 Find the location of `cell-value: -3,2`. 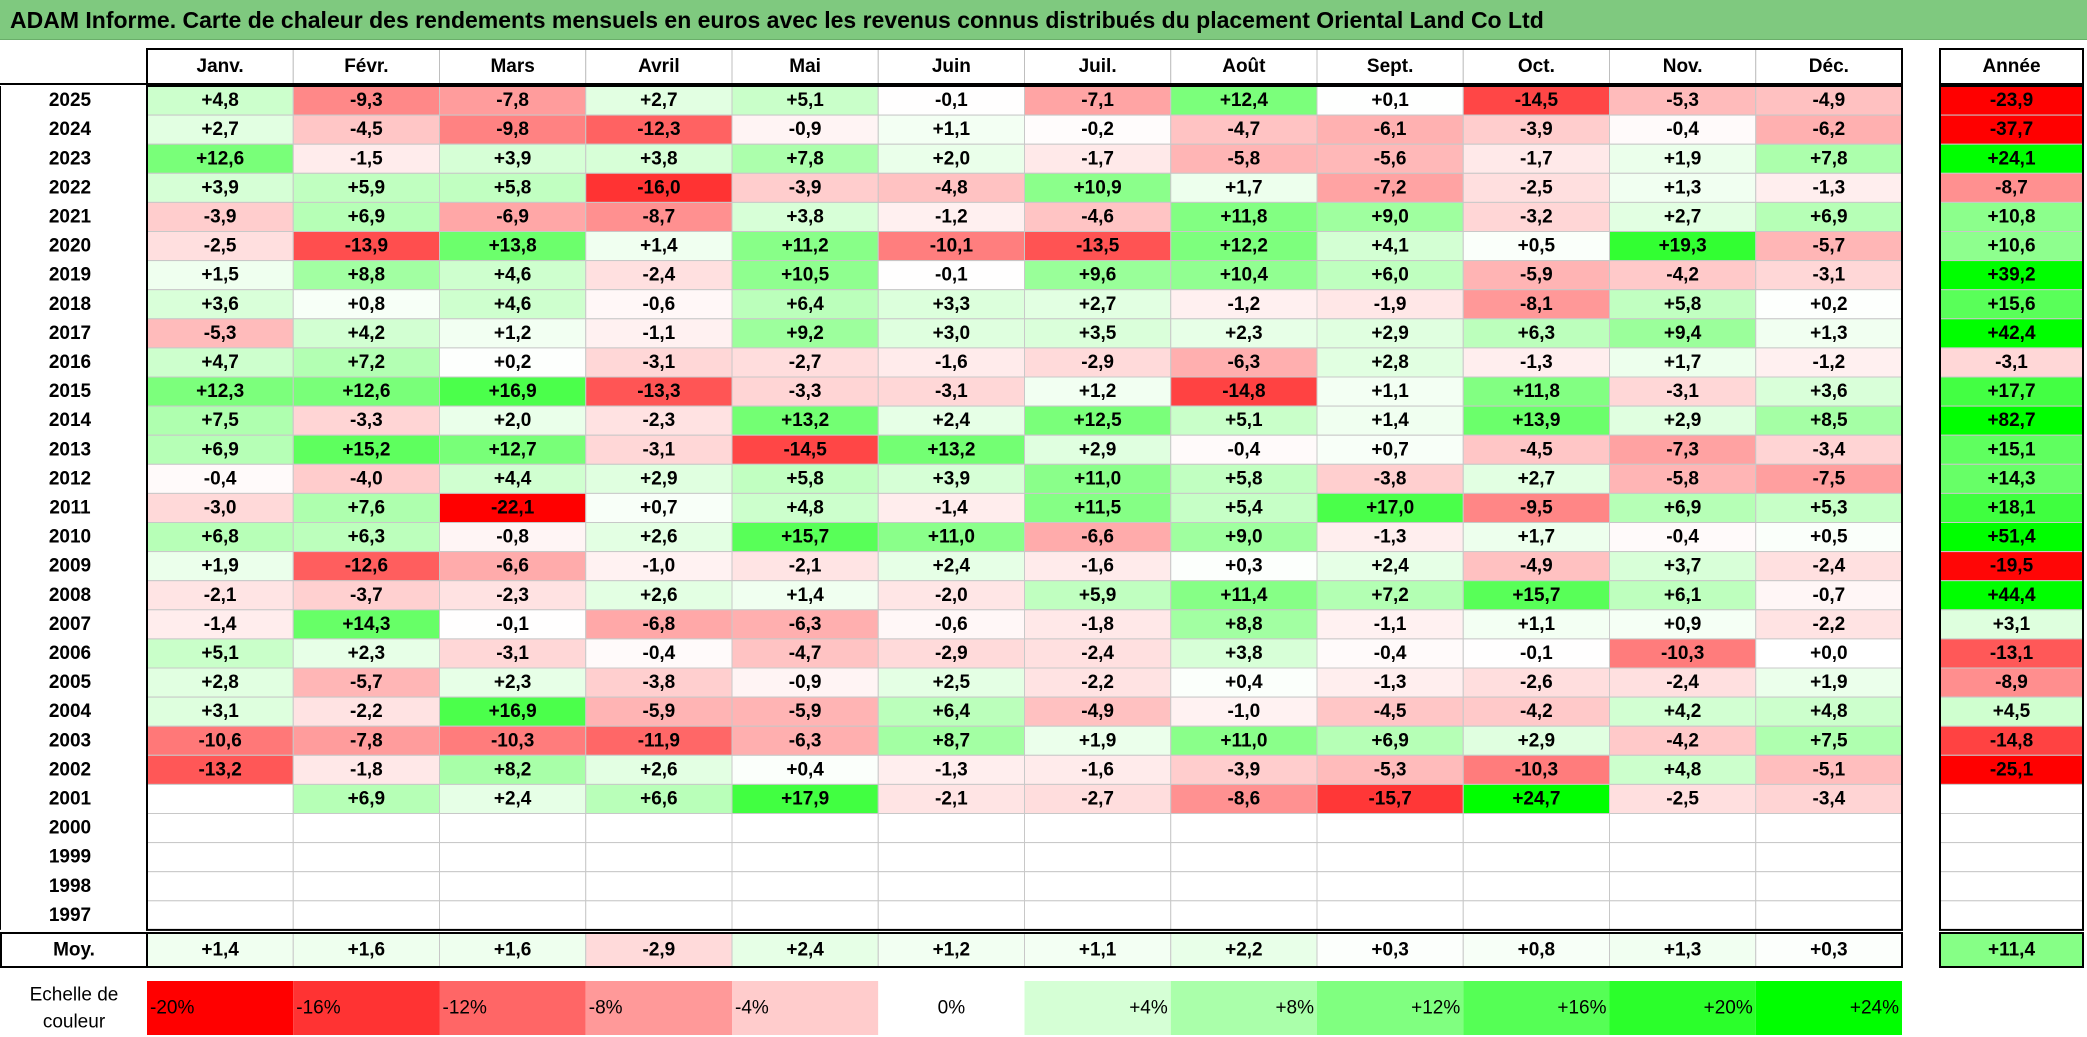

cell-value: -3,2 is located at coordinates (1536, 216).